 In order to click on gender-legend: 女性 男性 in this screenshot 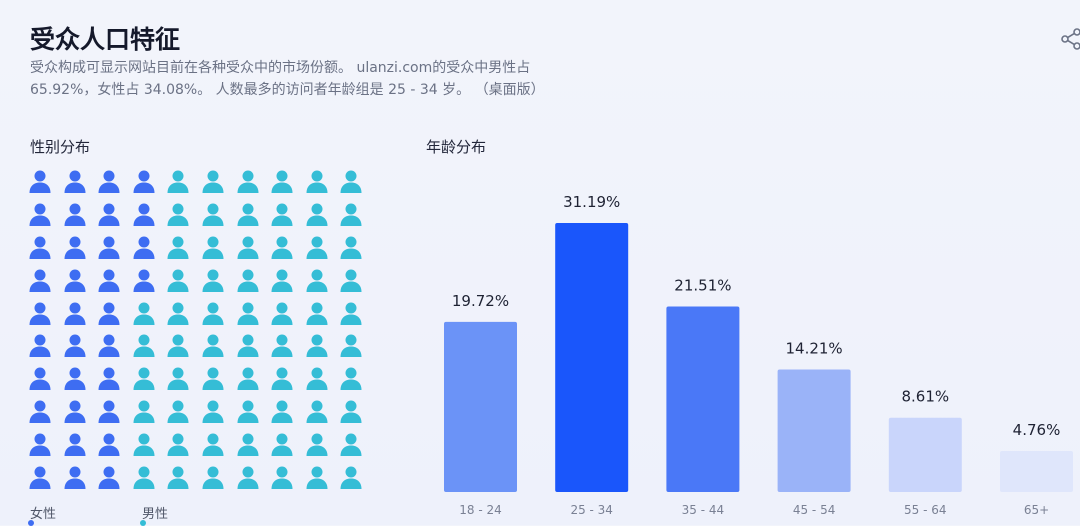, I will do `click(98, 514)`.